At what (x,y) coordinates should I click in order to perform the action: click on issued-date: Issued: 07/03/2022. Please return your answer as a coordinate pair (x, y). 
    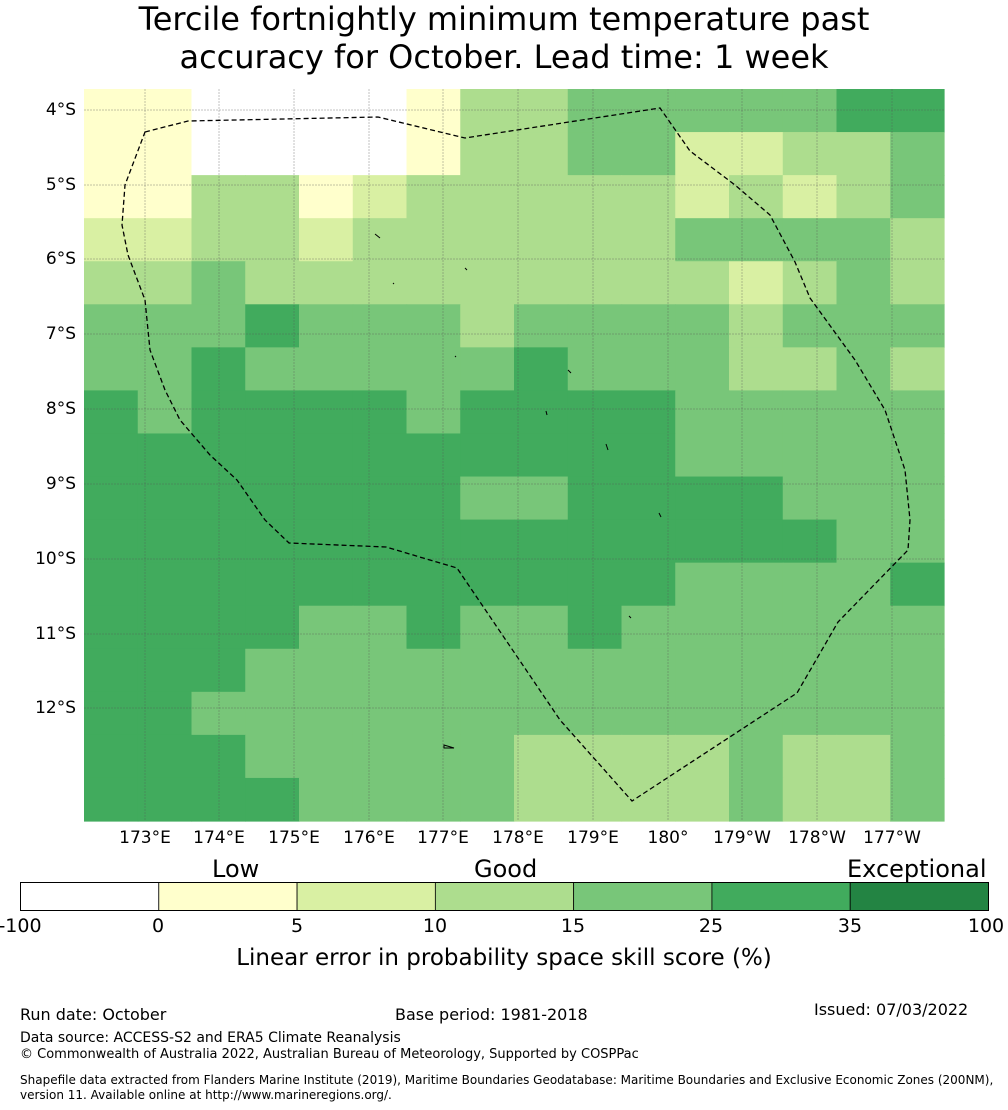
    Looking at the image, I should click on (891, 1009).